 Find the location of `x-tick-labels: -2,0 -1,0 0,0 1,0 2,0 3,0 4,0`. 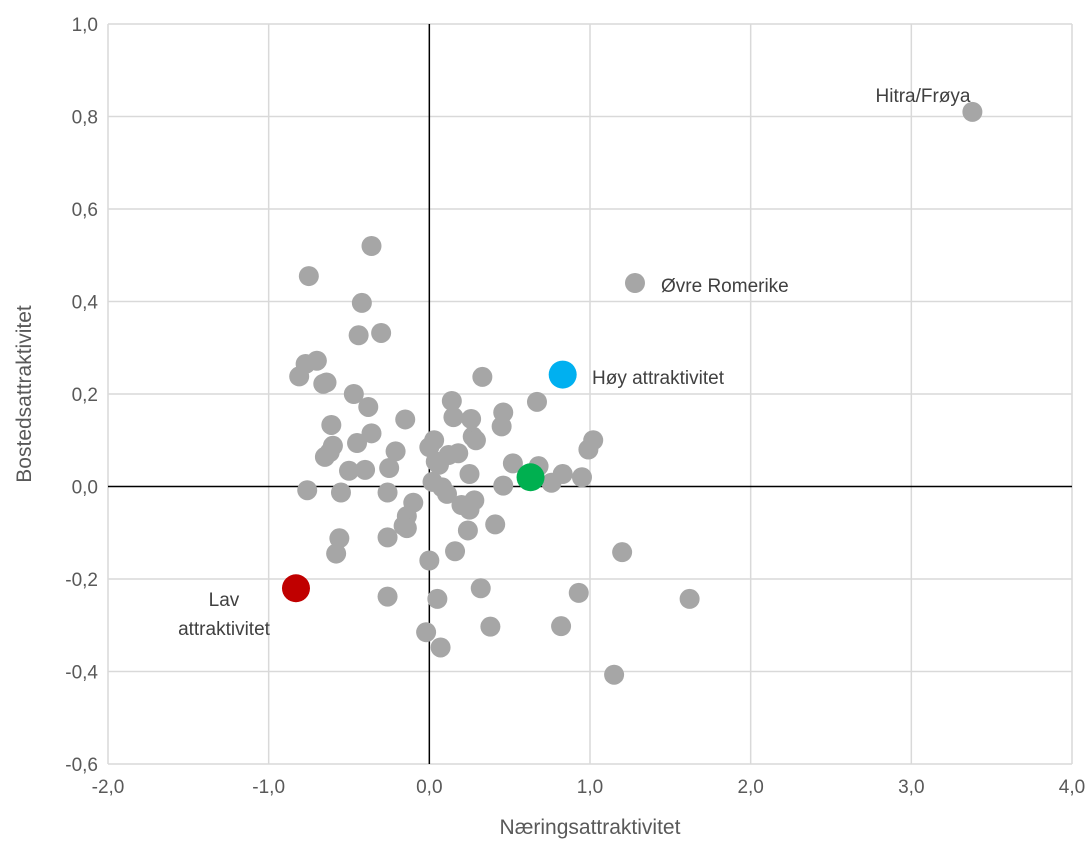

x-tick-labels: -2,0 -1,0 0,0 1,0 2,0 3,0 4,0 is located at coordinates (589, 787).